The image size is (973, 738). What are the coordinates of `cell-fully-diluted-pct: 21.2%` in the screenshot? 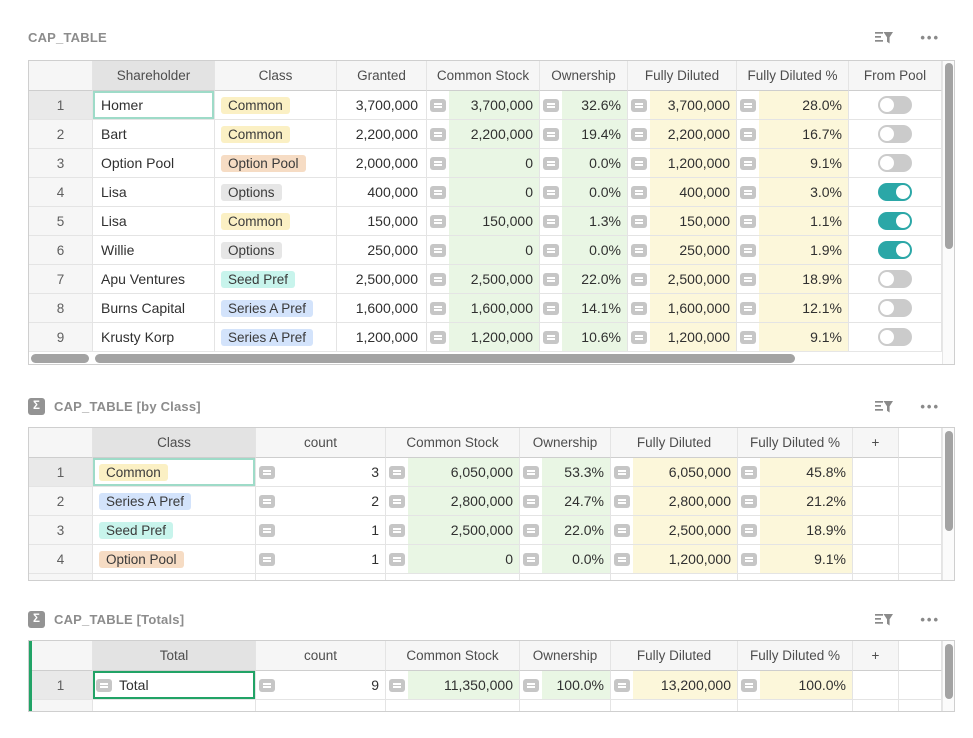 It's located at (795, 501).